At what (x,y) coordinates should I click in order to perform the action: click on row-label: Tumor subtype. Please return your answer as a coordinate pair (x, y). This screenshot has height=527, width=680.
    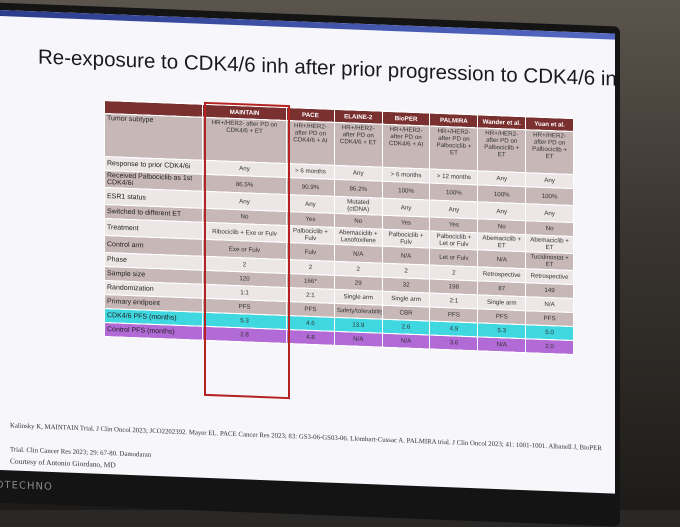
    Looking at the image, I should click on (153, 137).